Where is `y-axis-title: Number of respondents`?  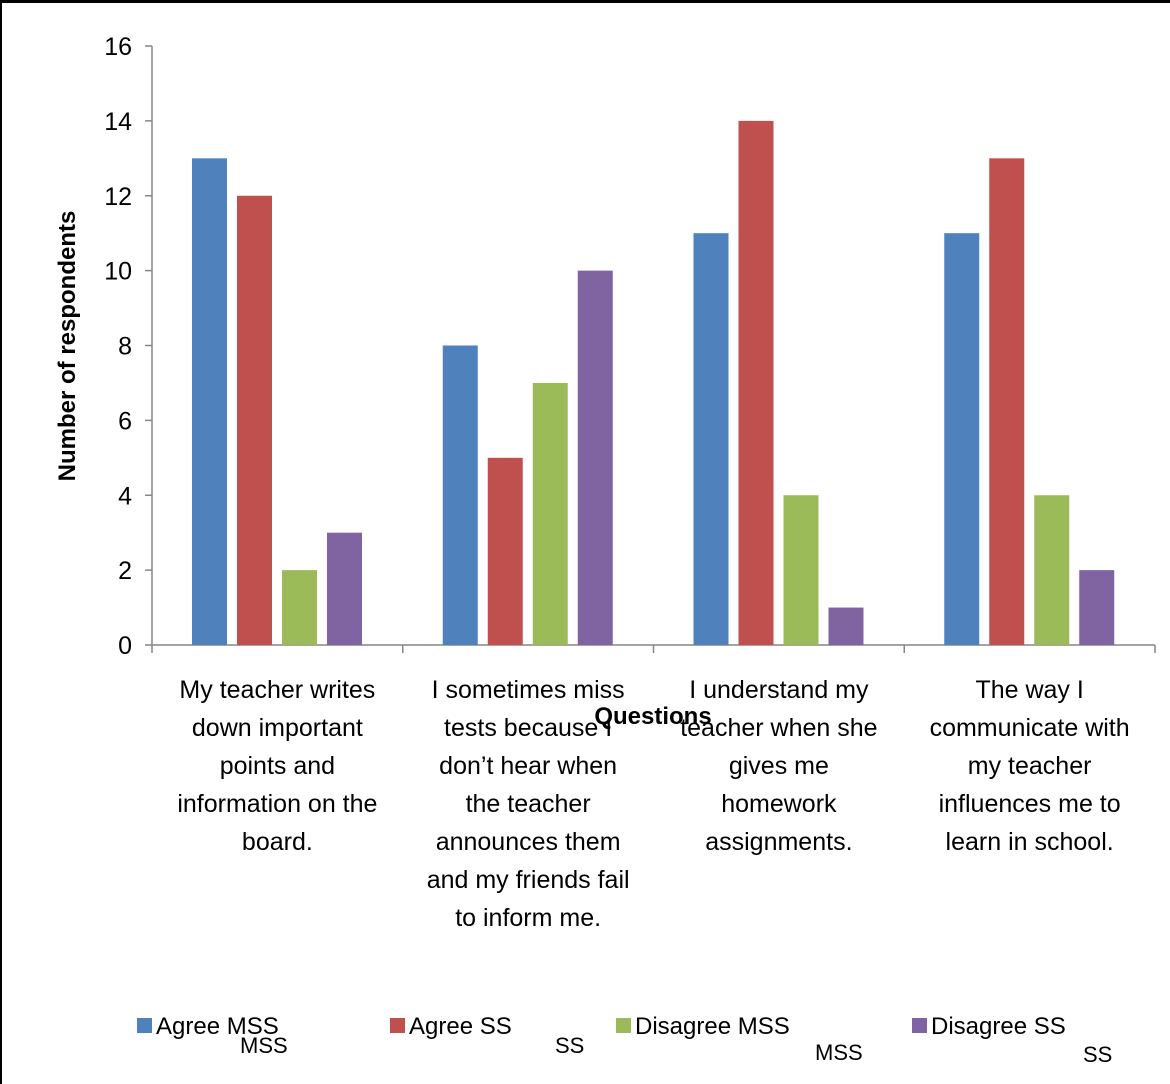
y-axis-title: Number of respondents is located at coordinates (67, 346).